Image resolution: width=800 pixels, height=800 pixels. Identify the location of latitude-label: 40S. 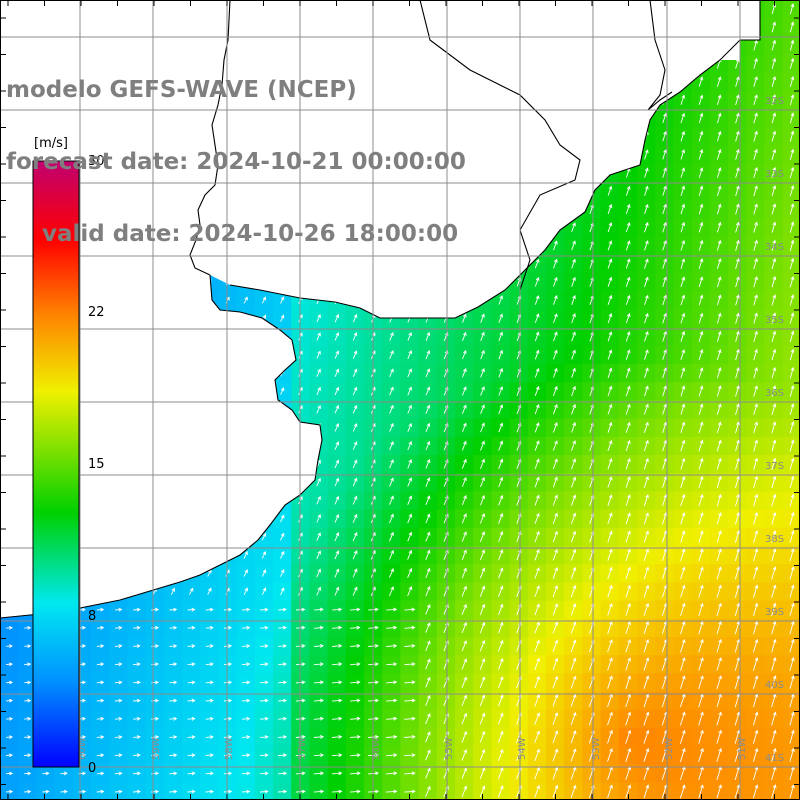
(774, 685).